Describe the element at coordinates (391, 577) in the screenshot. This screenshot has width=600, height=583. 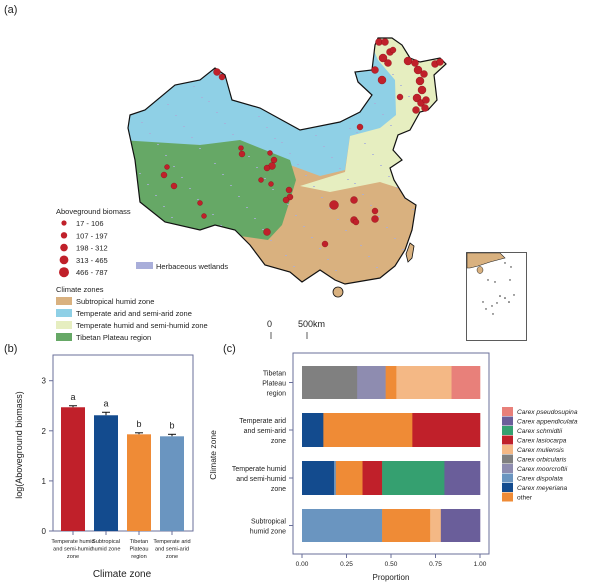
I see `x-axis-label-c: Proportion` at that location.